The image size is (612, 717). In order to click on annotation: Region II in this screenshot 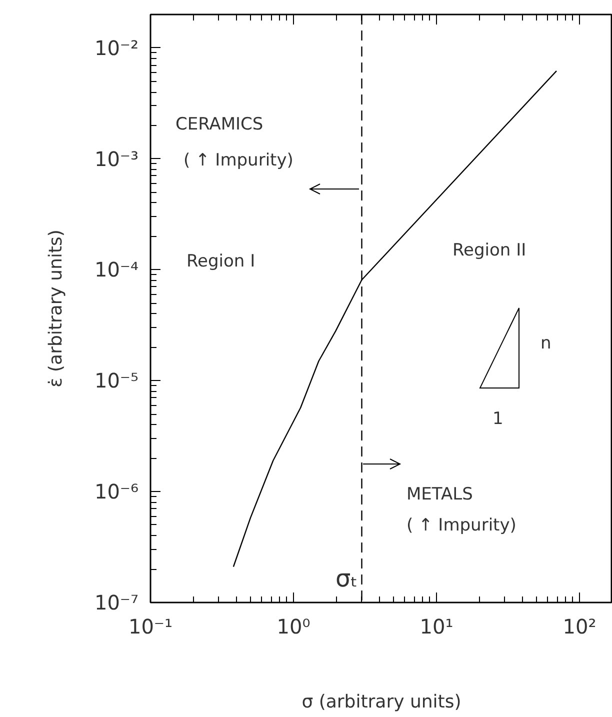, I will do `click(489, 250)`.